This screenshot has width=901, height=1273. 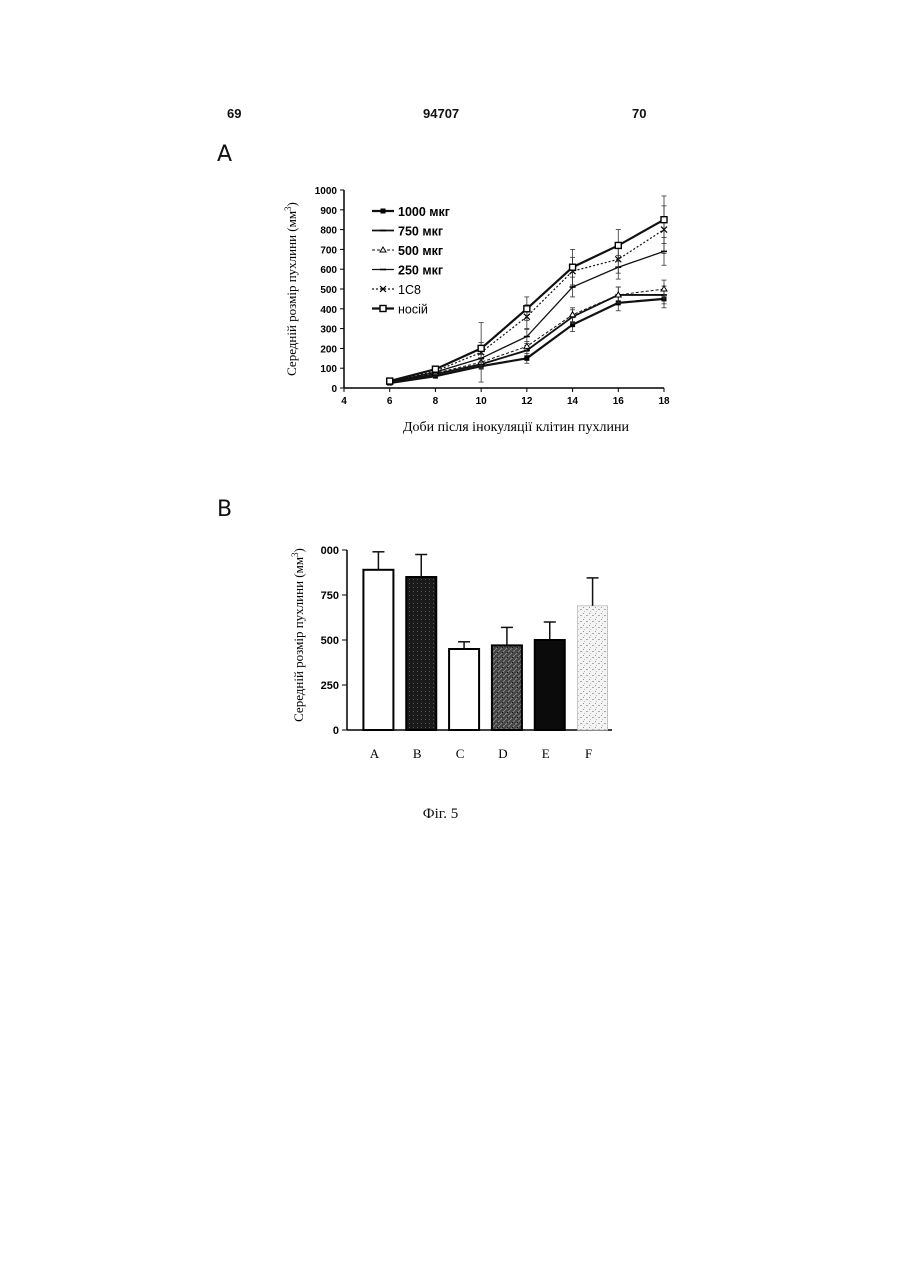 I want to click on y-tick-label: 900, so click(x=328, y=211).